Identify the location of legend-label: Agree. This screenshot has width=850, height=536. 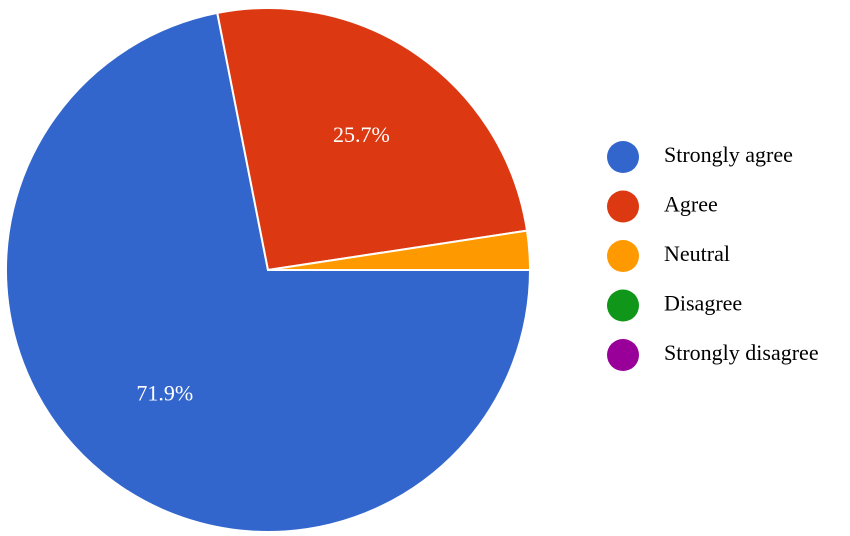
(691, 204).